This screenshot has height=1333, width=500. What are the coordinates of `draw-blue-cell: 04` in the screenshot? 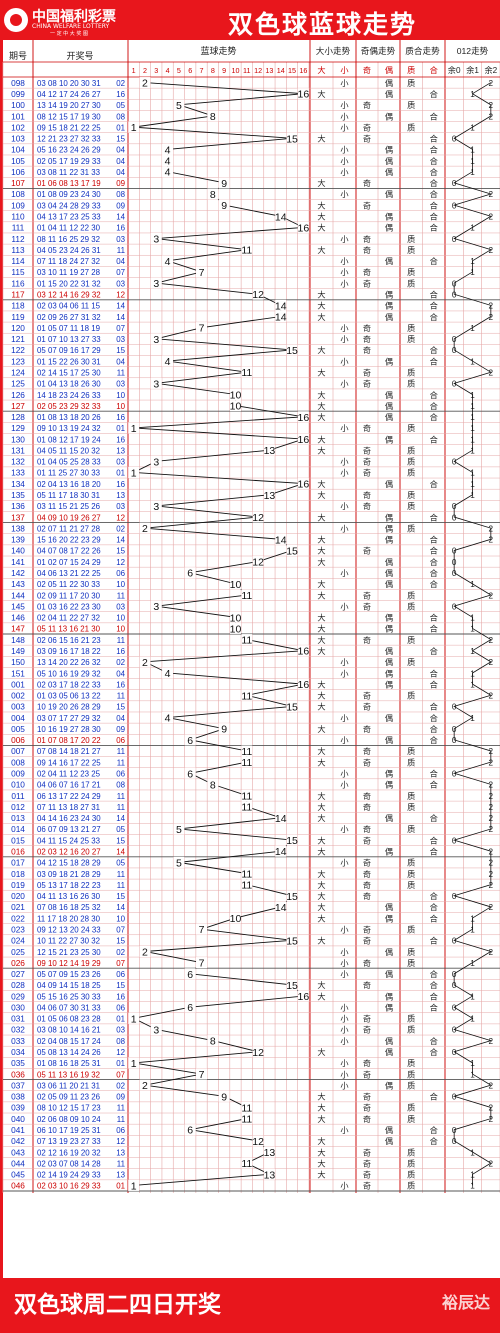 It's located at (120, 161).